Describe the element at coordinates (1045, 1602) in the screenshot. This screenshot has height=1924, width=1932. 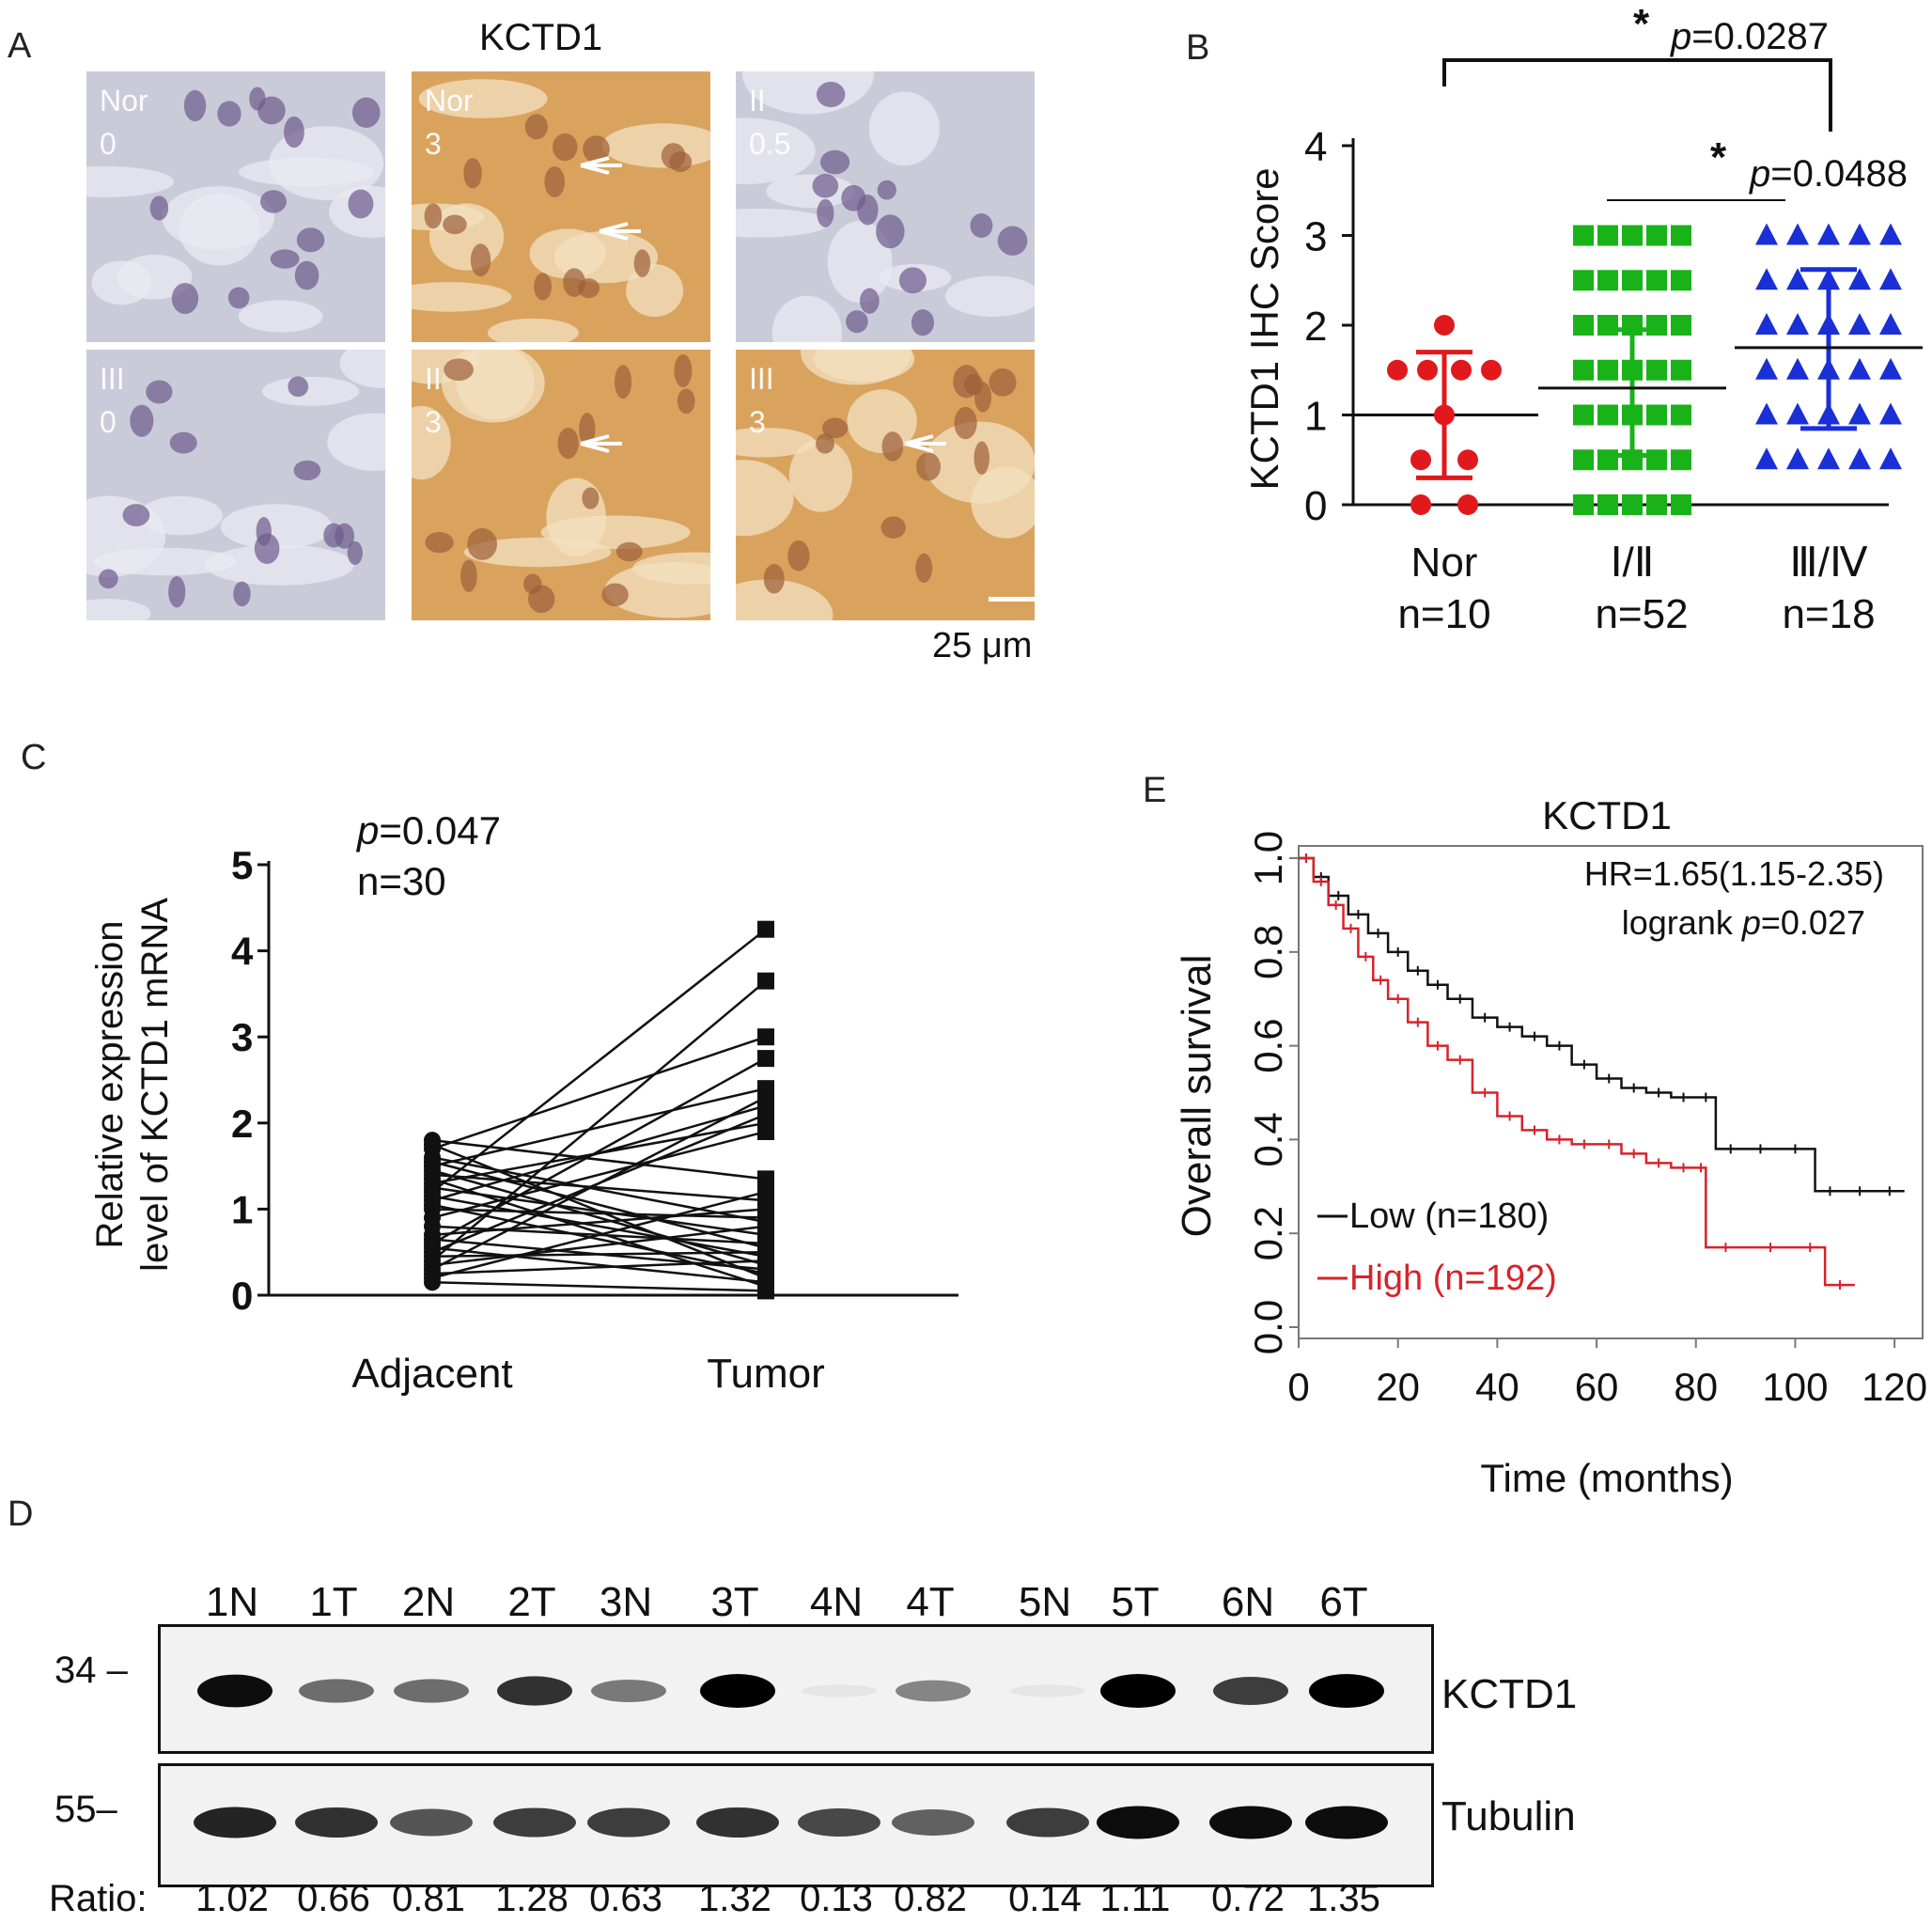
I see `lane-label: 5N` at that location.